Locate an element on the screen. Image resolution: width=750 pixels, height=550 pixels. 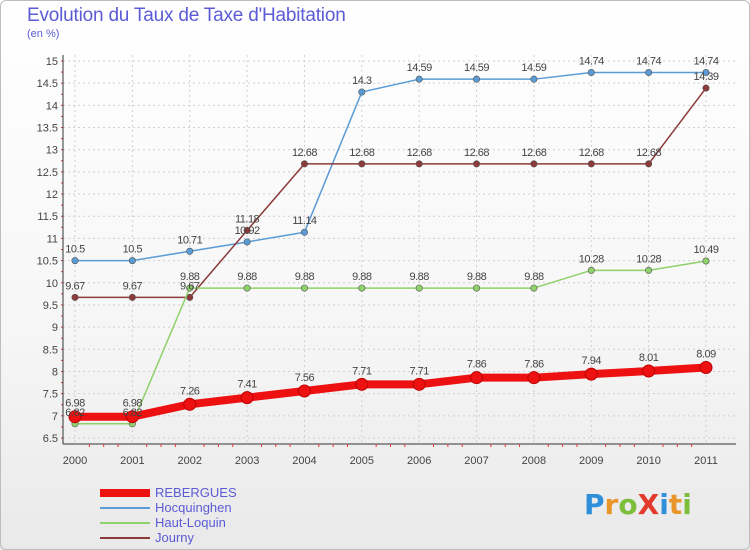
data-label: 7.56 is located at coordinates (305, 378).